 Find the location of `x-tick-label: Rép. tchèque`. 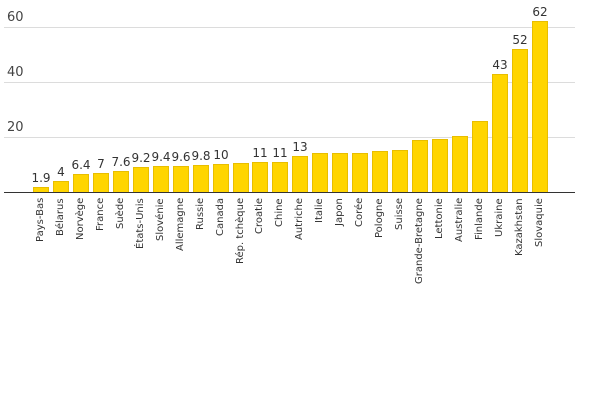

x-tick-label: Rép. tchèque is located at coordinates (240, 230).